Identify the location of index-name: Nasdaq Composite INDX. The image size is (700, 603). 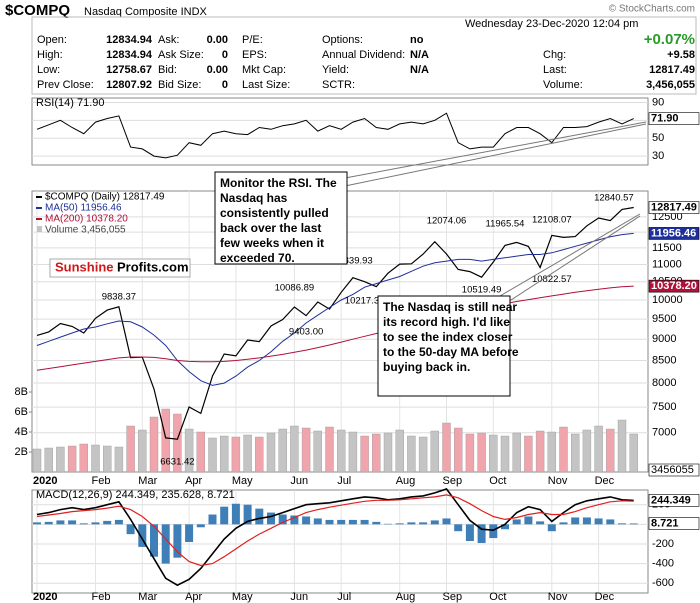
(146, 12).